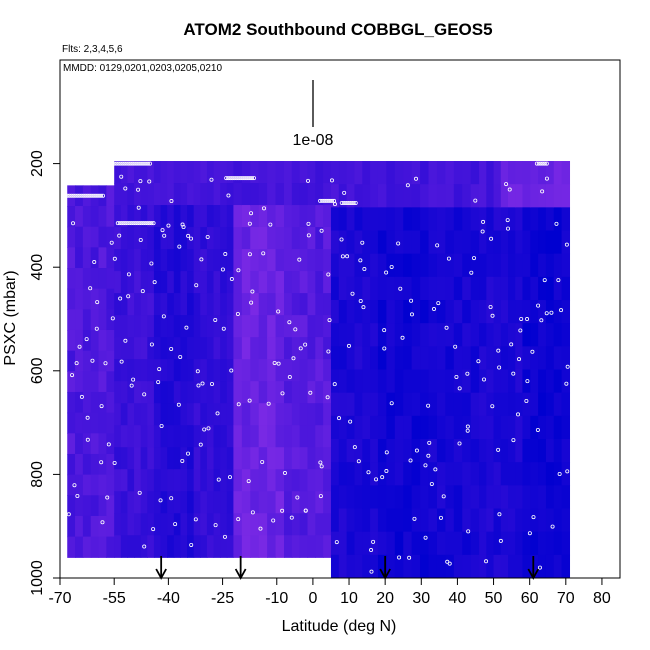  What do you see at coordinates (421, 598) in the screenshot?
I see `x-tick-label: 30` at bounding box center [421, 598].